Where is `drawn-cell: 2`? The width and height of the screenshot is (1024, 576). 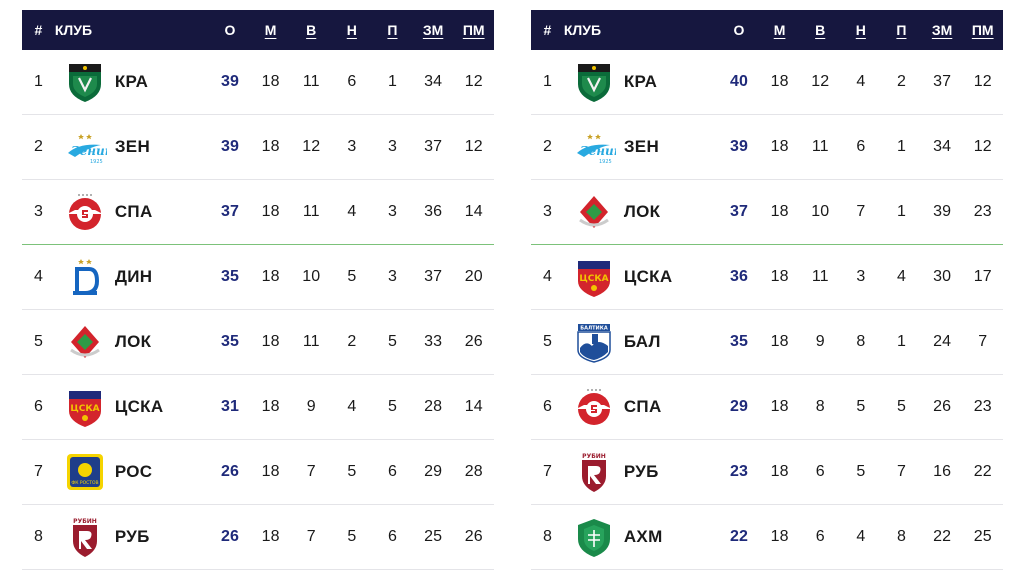
drawn-cell: 2 is located at coordinates (352, 341).